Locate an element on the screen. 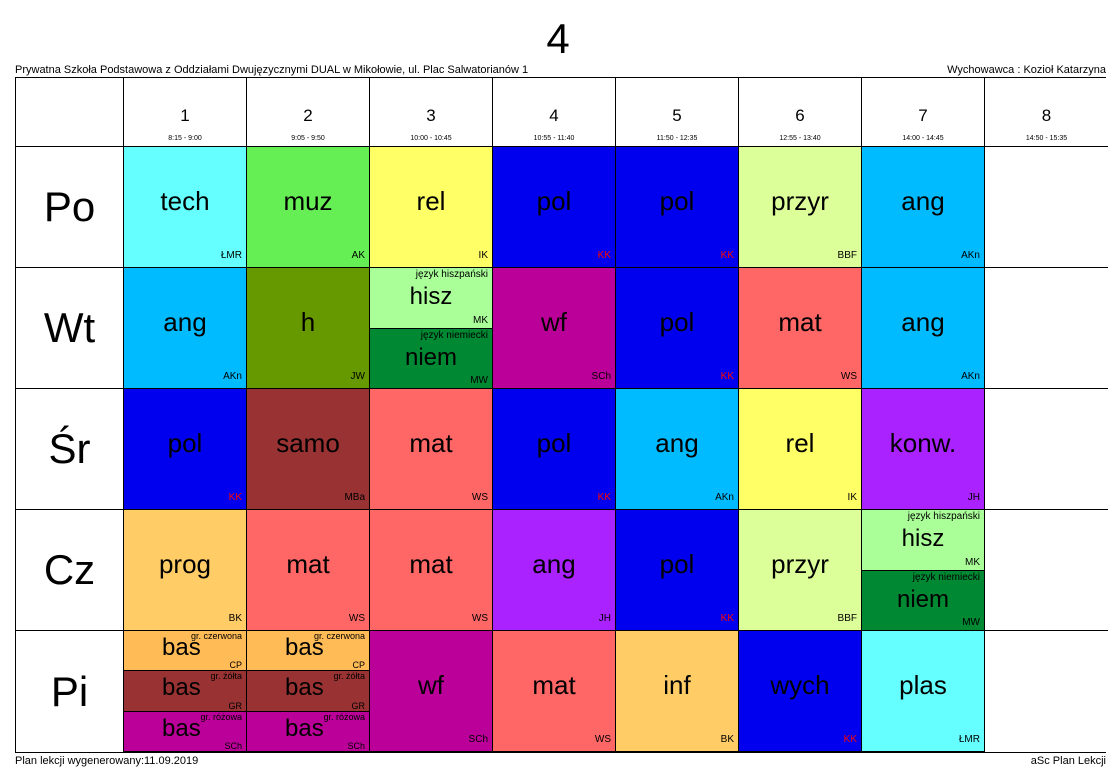 The width and height of the screenshot is (1116, 781). generator-name: aSc Plan Lekcji is located at coordinates (1068, 761).